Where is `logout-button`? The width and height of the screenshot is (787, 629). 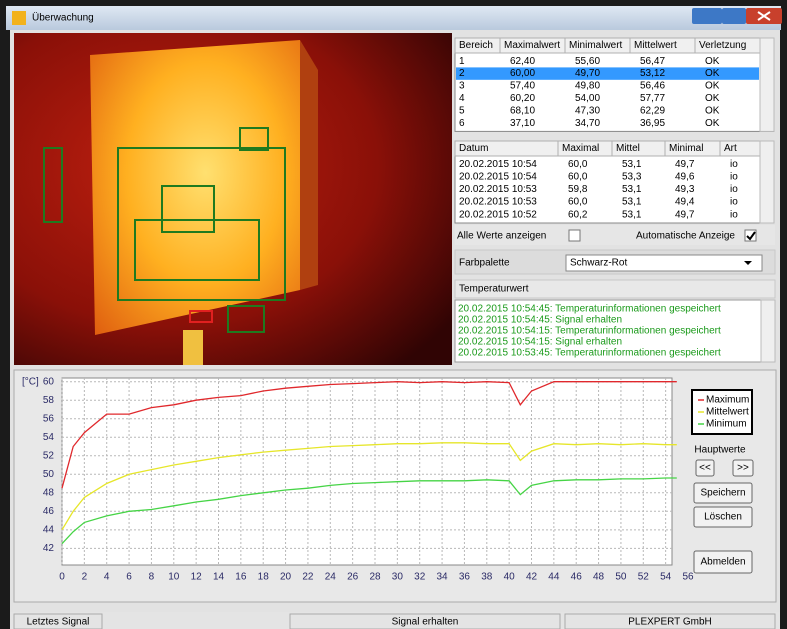
logout-button is located at coordinates (723, 562).